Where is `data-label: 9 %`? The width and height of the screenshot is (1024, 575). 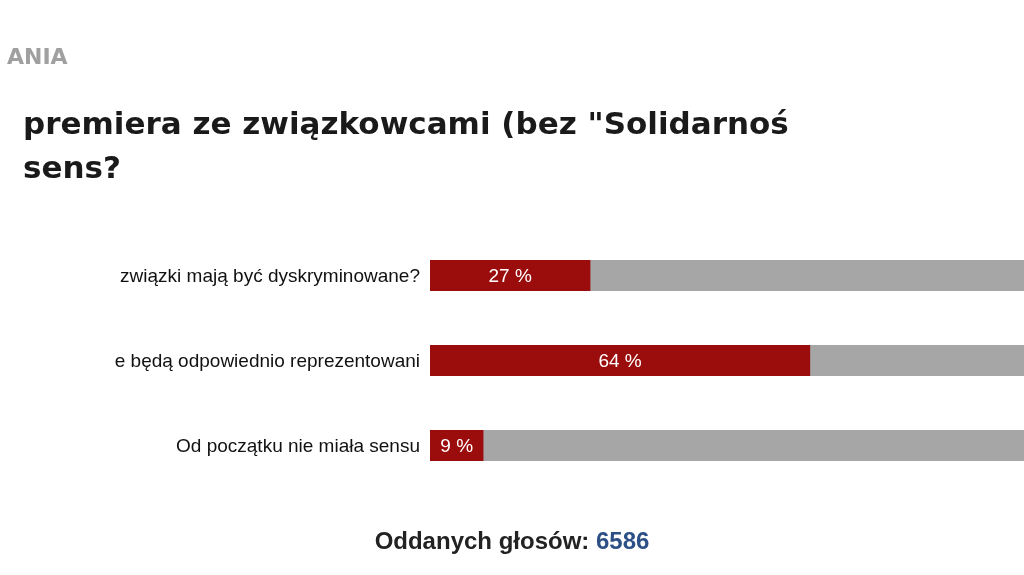 data-label: 9 % is located at coordinates (457, 445).